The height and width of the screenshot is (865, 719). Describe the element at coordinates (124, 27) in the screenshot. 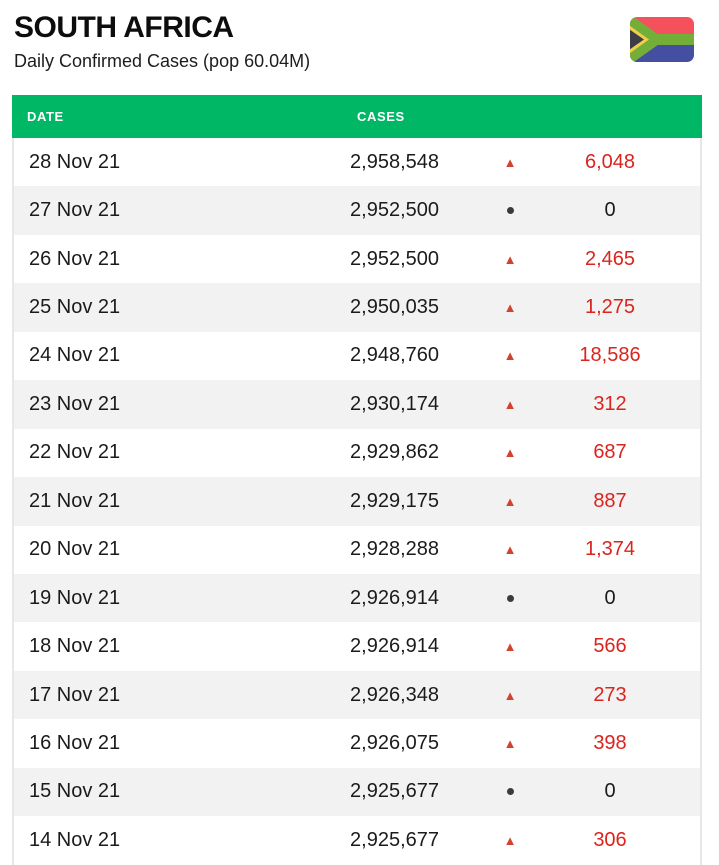

I see `page-title: SOUTH AFRICA` at that location.